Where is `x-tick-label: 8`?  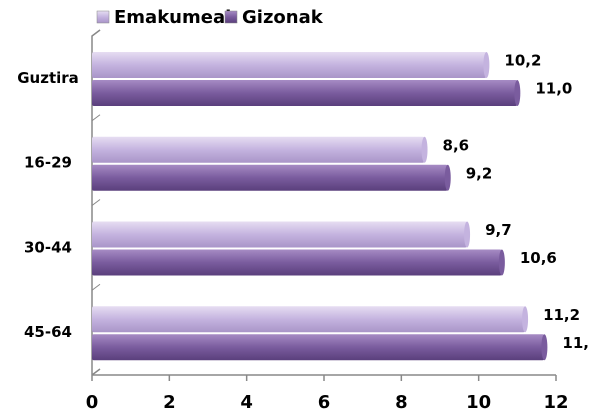
x-tick-label: 8 is located at coordinates (401, 402).